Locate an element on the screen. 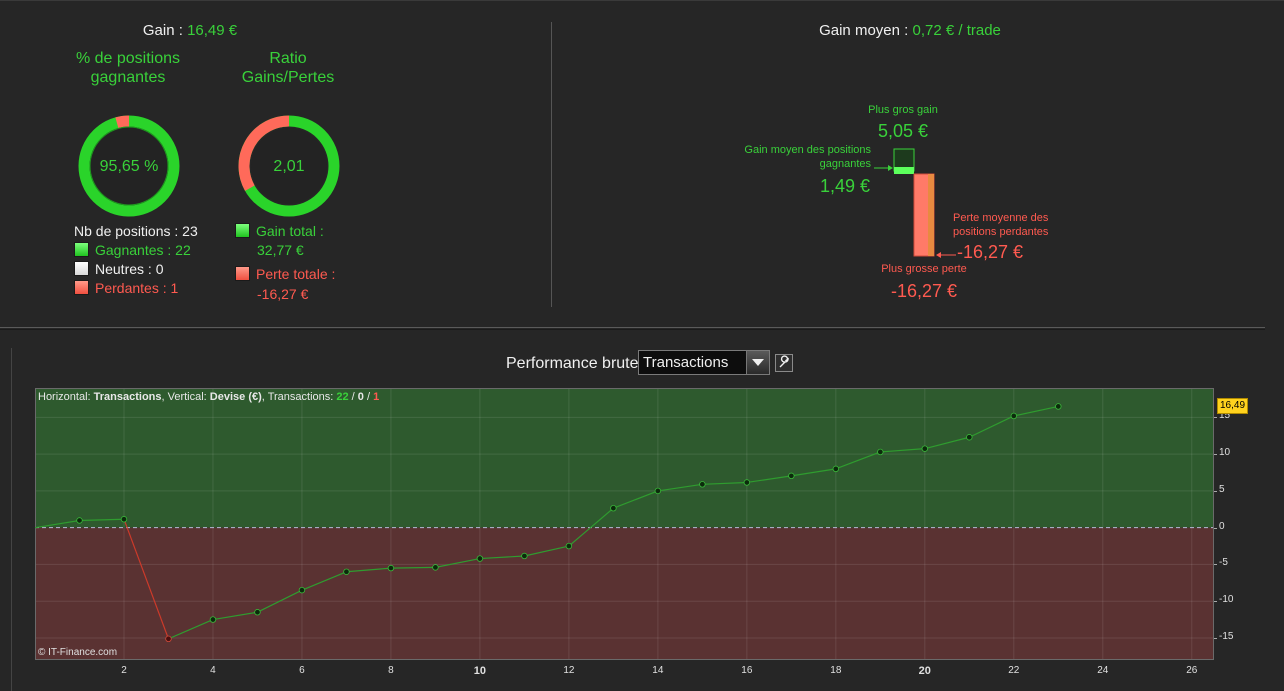  chart-header-sep2: / is located at coordinates (368, 397).